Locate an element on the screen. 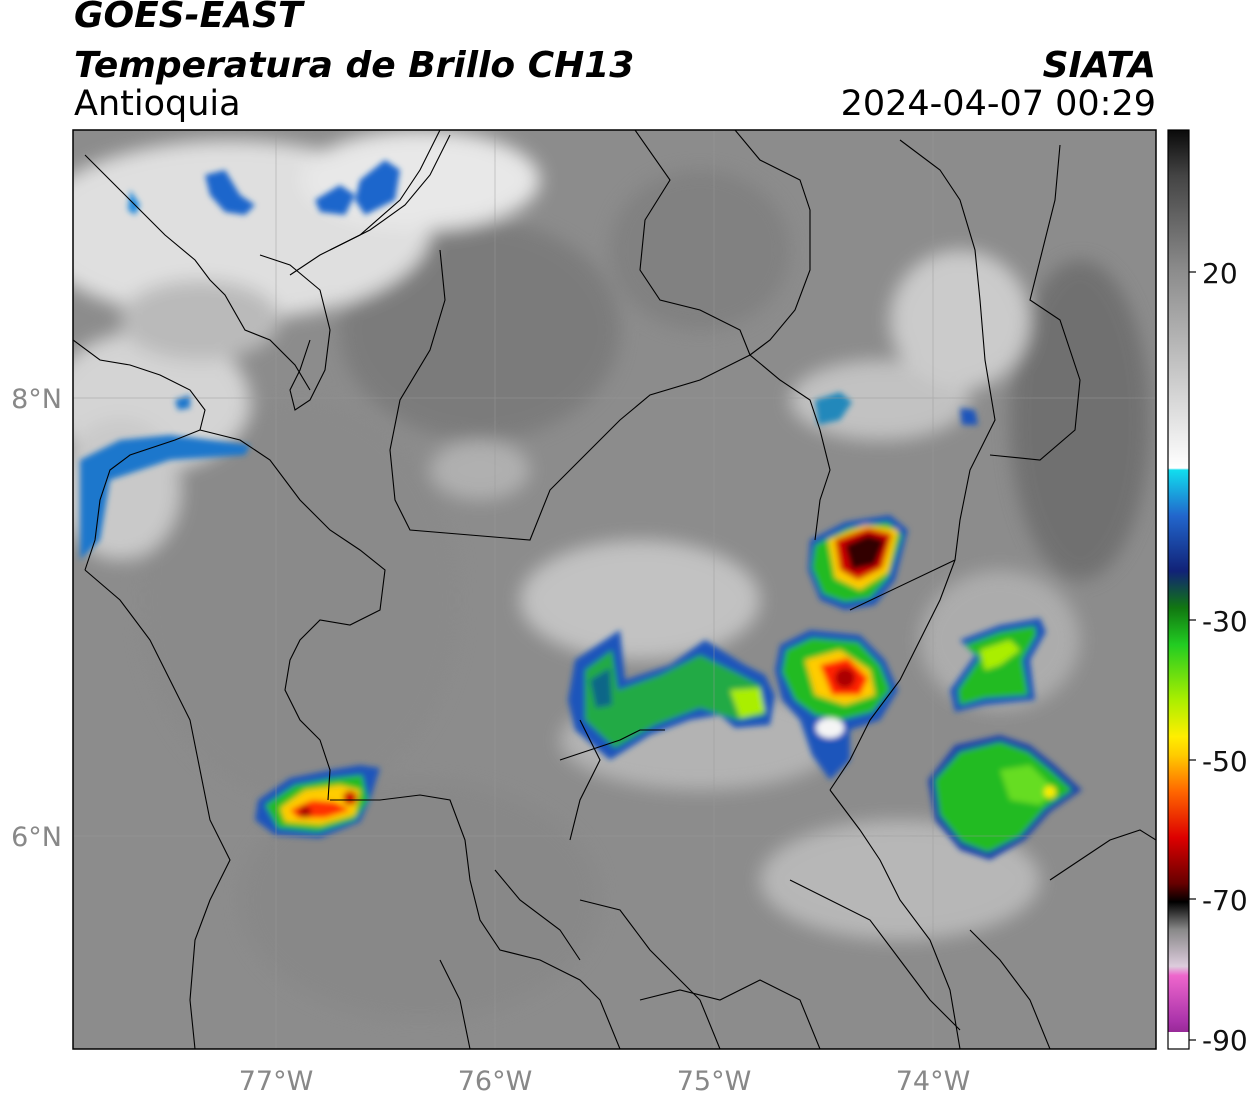 This screenshot has width=1252, height=1099. lon-label: 76°W is located at coordinates (495, 1081).